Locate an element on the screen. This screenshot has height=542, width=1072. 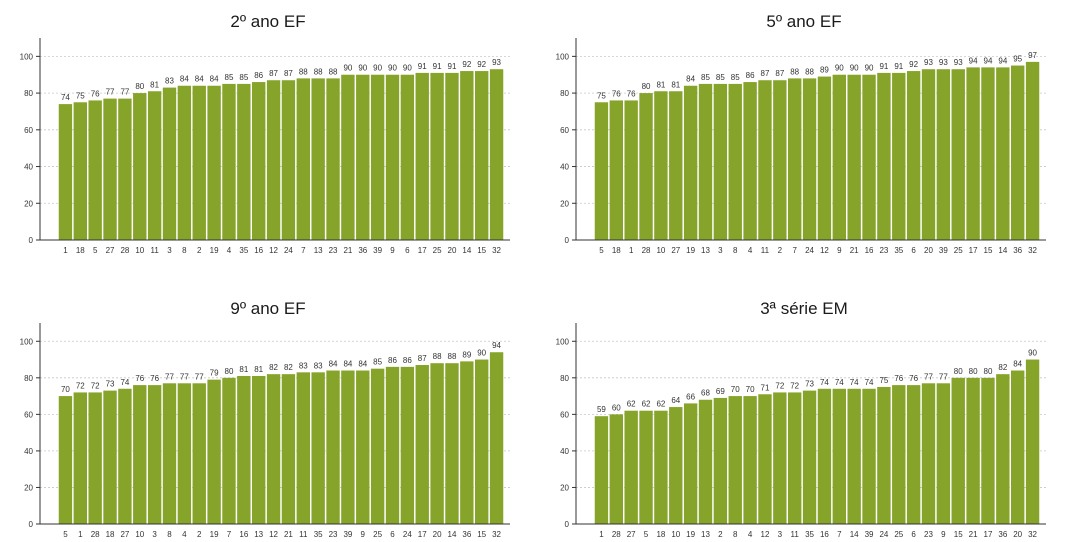
y-tick-label: 40 is located at coordinates (28, 167).